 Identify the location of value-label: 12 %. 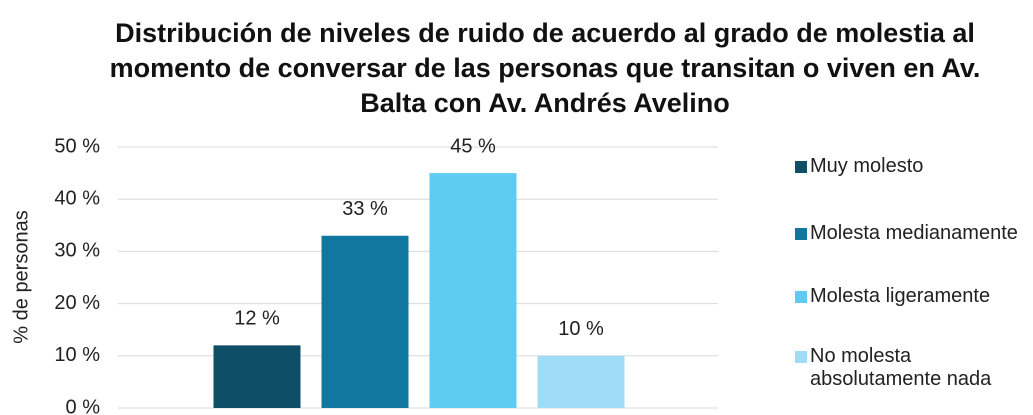
(257, 319).